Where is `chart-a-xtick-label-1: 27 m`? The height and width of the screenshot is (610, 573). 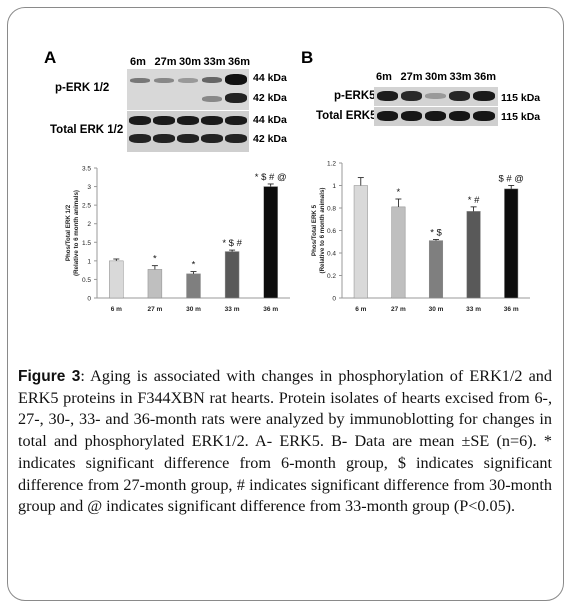
chart-a-xtick-label-1: 27 m is located at coordinates (154, 309).